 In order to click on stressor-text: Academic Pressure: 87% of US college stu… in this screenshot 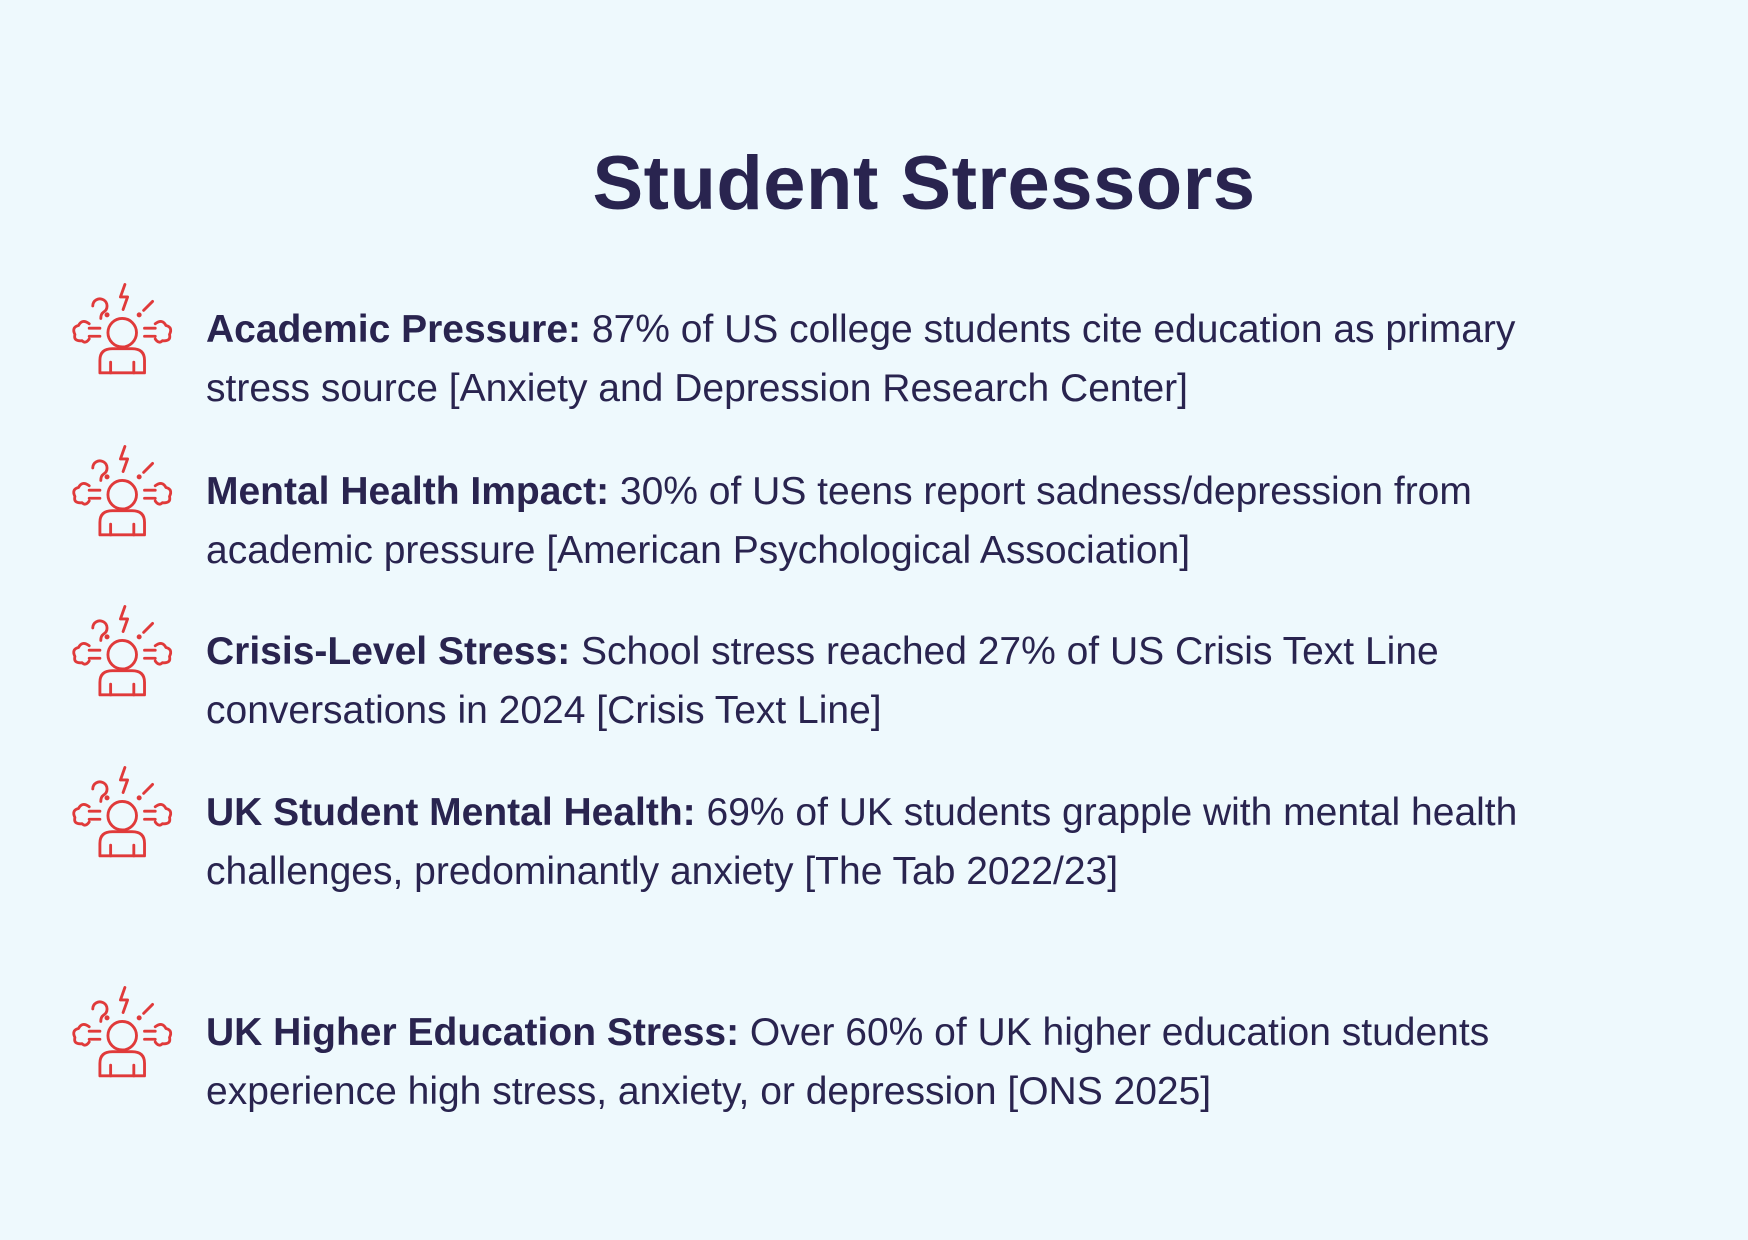, I will do `click(916, 359)`.